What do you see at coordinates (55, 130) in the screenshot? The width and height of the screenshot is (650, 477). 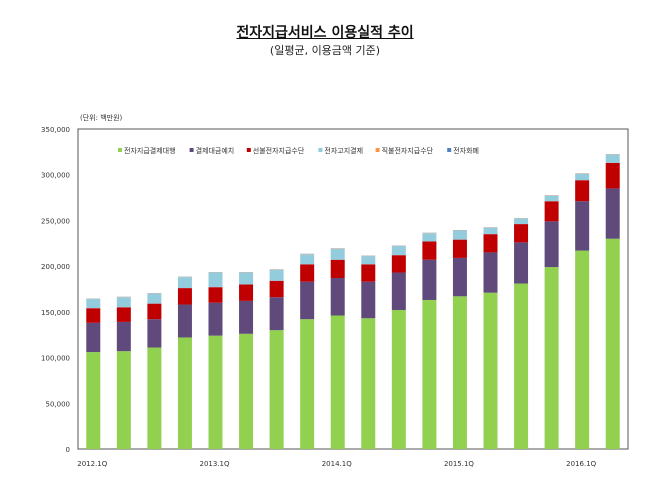 I see `y-tick-label: 350,000` at bounding box center [55, 130].